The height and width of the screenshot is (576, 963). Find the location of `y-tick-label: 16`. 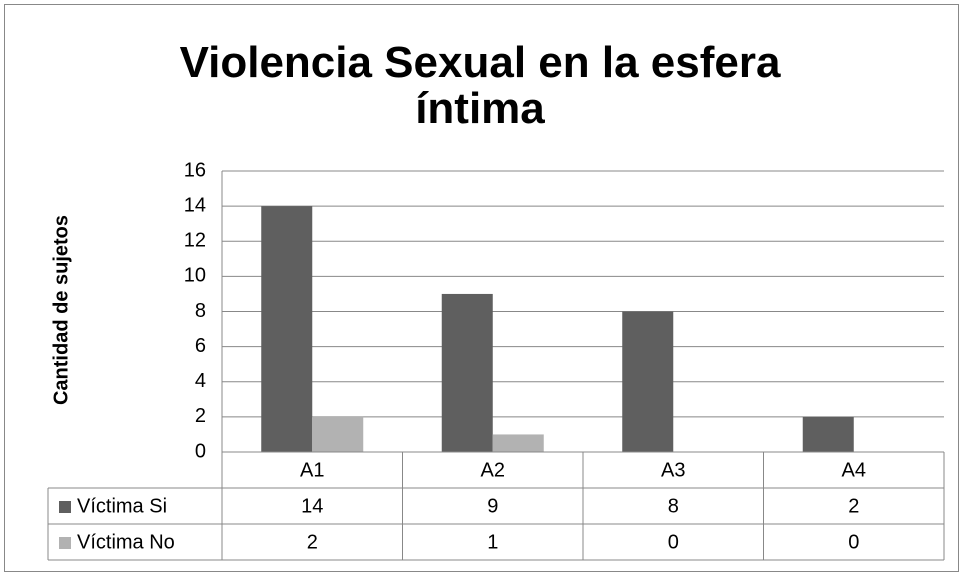

y-tick-label: 16 is located at coordinates (195, 170).